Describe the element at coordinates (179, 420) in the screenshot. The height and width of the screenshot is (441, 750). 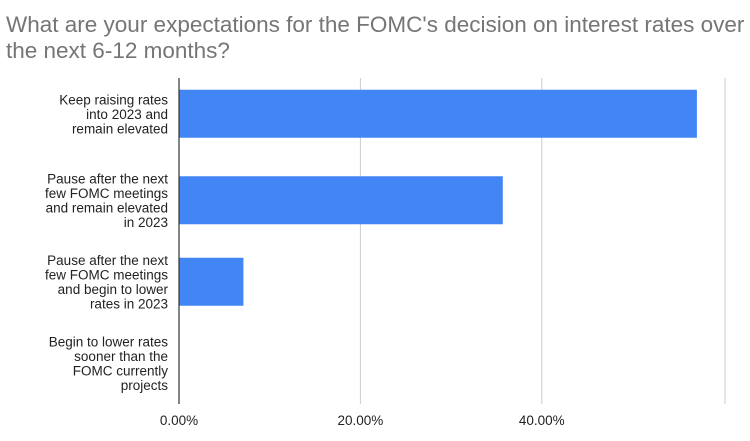
I see `x-tick-label-0: 0.00%` at that location.